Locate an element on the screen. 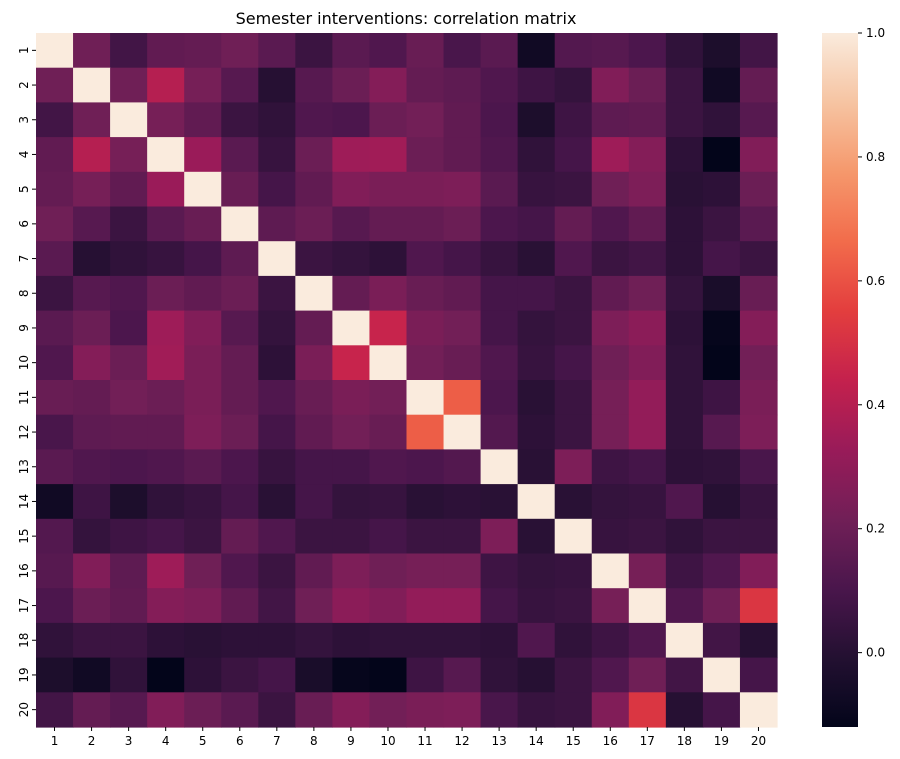 This screenshot has height=759, width=900. x-tick-label: 5 is located at coordinates (203, 741).